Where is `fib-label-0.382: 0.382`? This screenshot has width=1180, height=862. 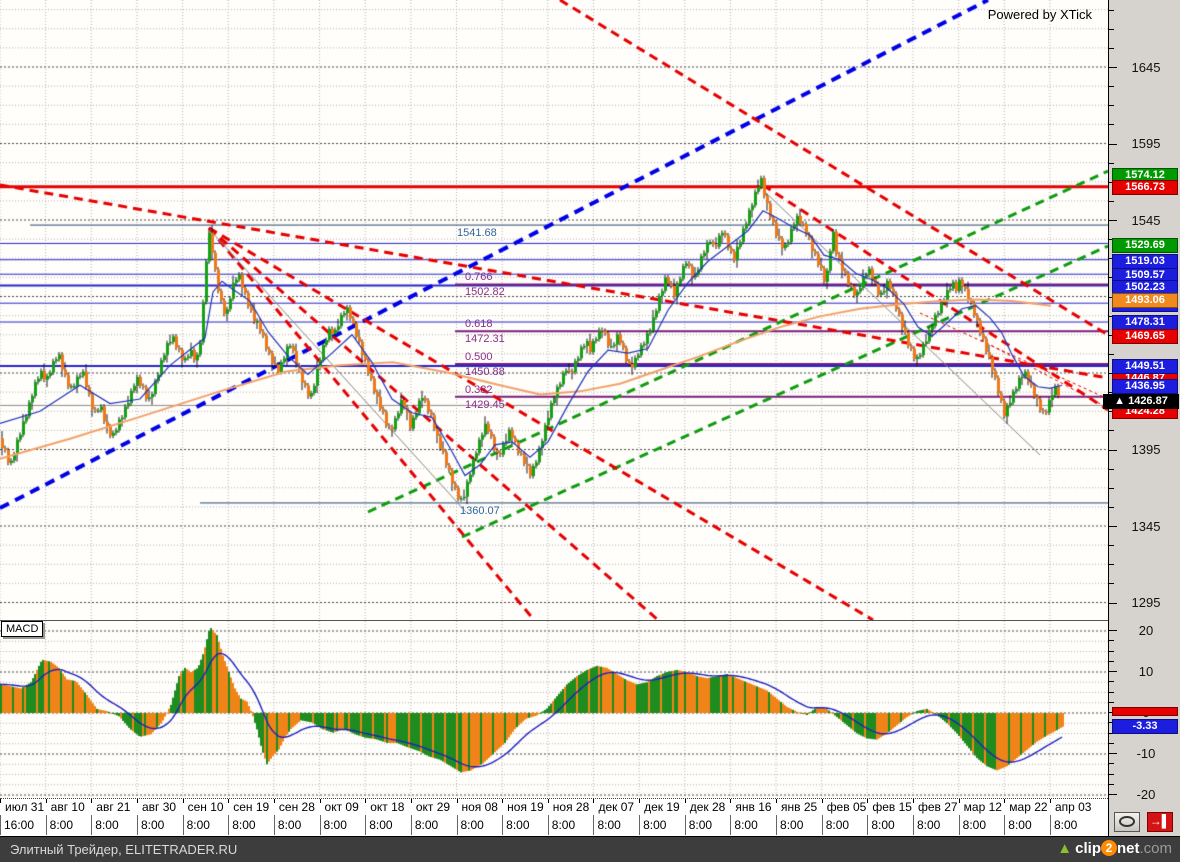
fib-label-0.382: 0.382 is located at coordinates (479, 390).